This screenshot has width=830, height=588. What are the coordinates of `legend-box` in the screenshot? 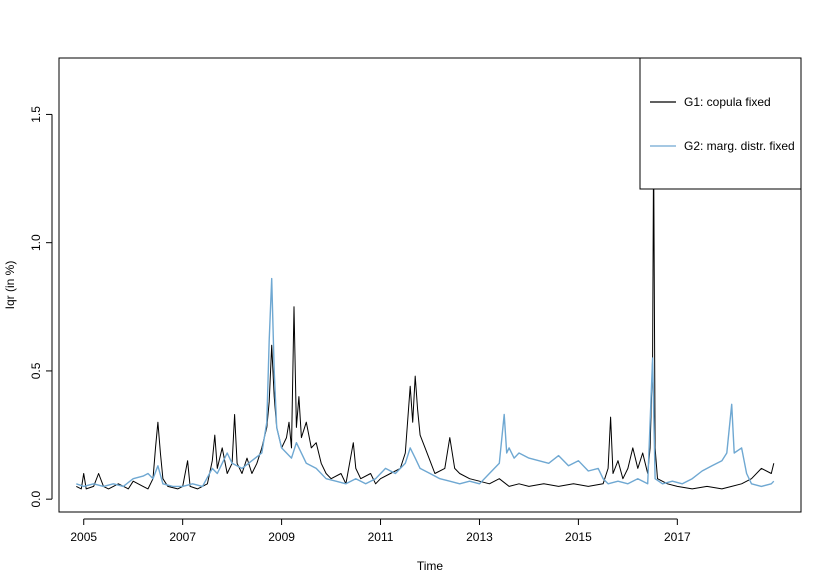 It's located at (720, 123).